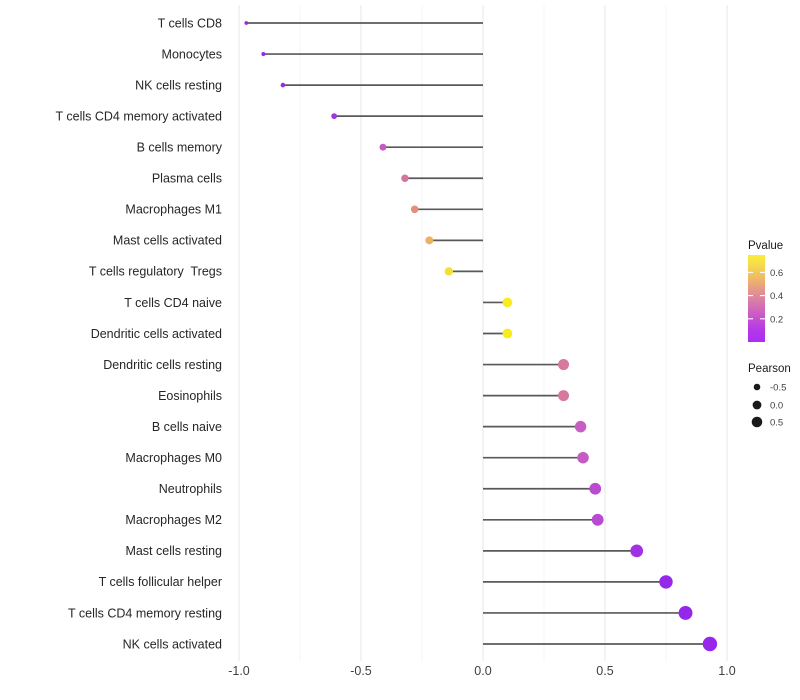 This screenshot has height=700, width=800. What do you see at coordinates (155, 272) in the screenshot?
I see `y-axis-label: T cells regulatory Tregs` at bounding box center [155, 272].